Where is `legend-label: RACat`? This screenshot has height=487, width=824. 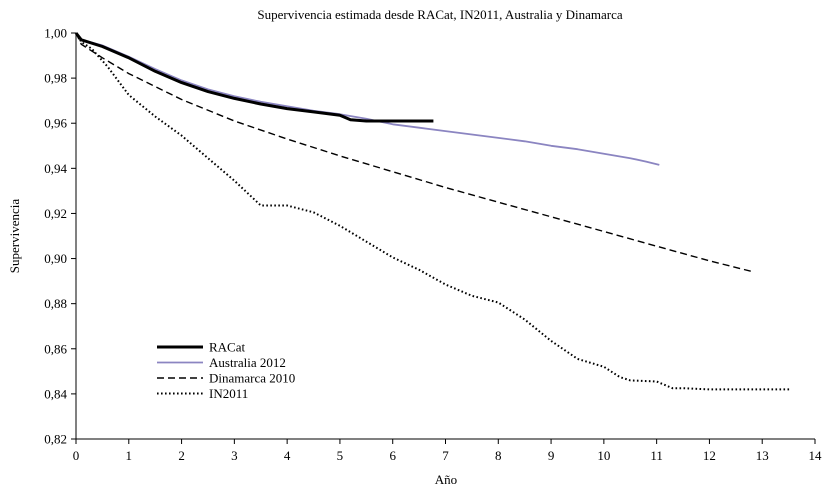
legend-label: RACat is located at coordinates (227, 347).